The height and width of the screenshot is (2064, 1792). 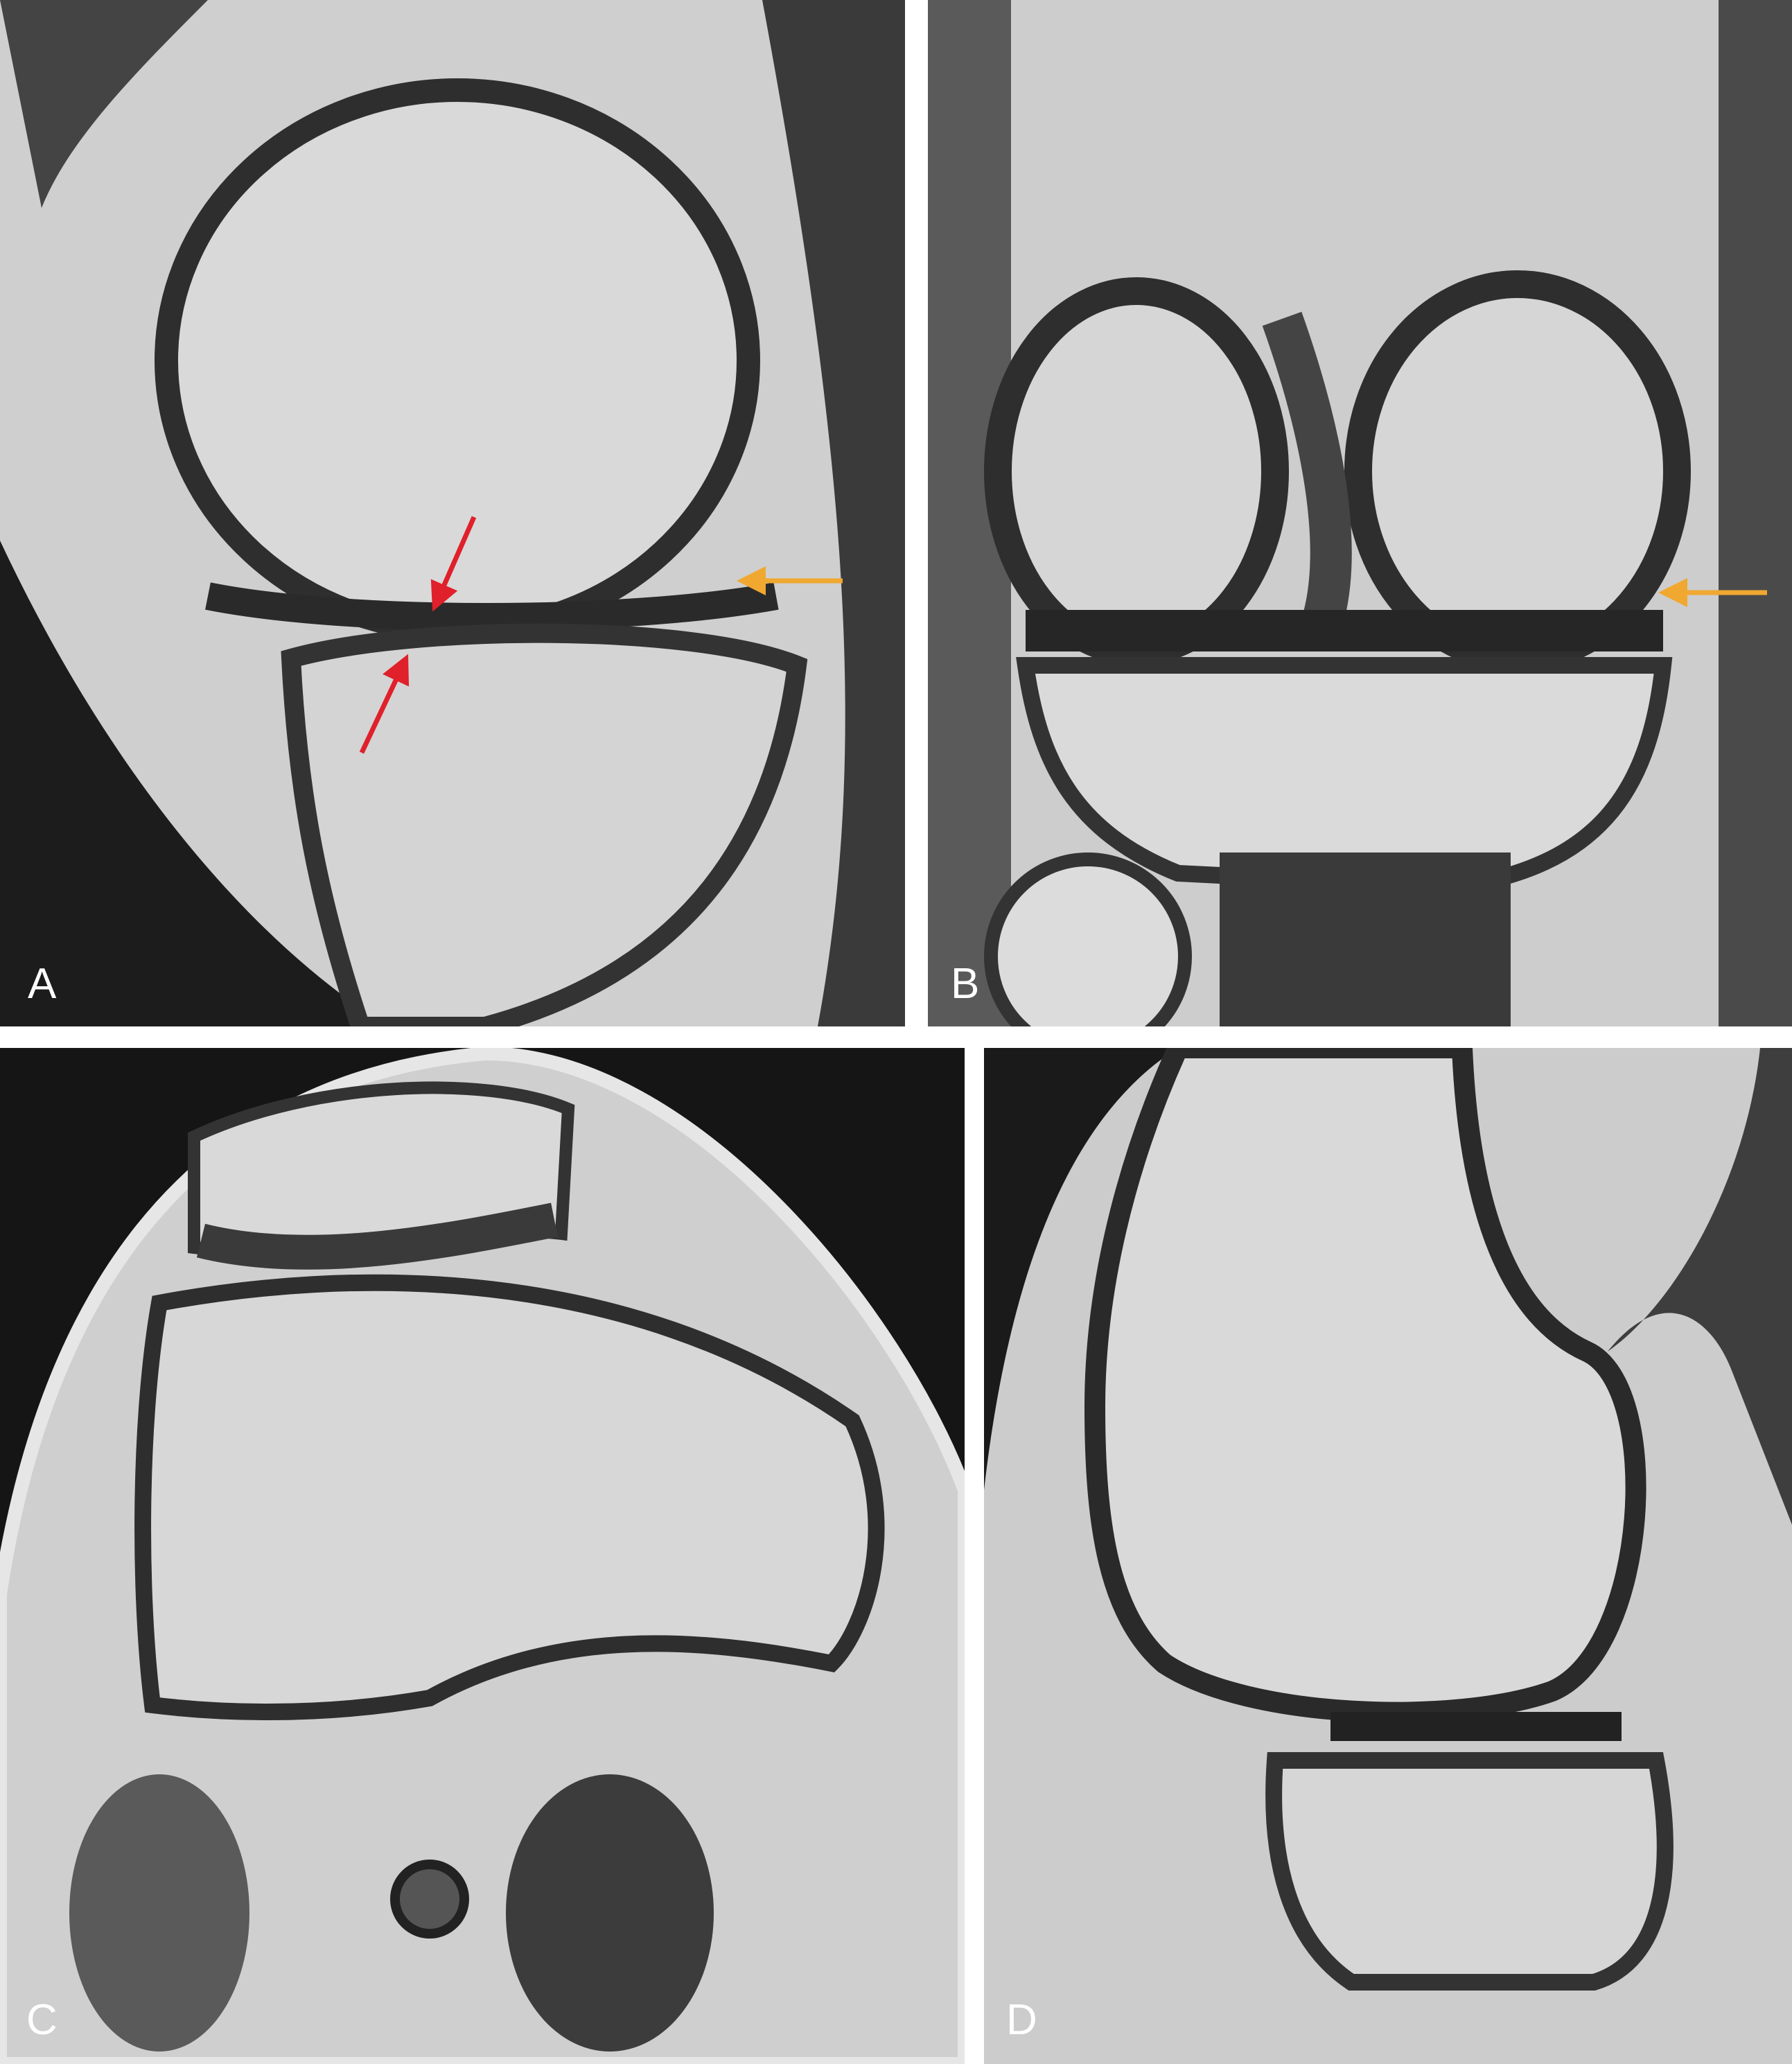 I want to click on panel-label: A, so click(x=42, y=984).